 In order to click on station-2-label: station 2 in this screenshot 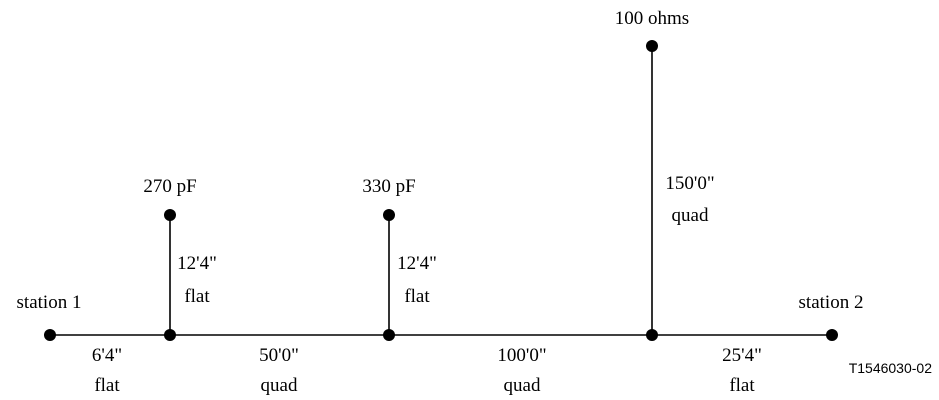, I will do `click(831, 302)`.